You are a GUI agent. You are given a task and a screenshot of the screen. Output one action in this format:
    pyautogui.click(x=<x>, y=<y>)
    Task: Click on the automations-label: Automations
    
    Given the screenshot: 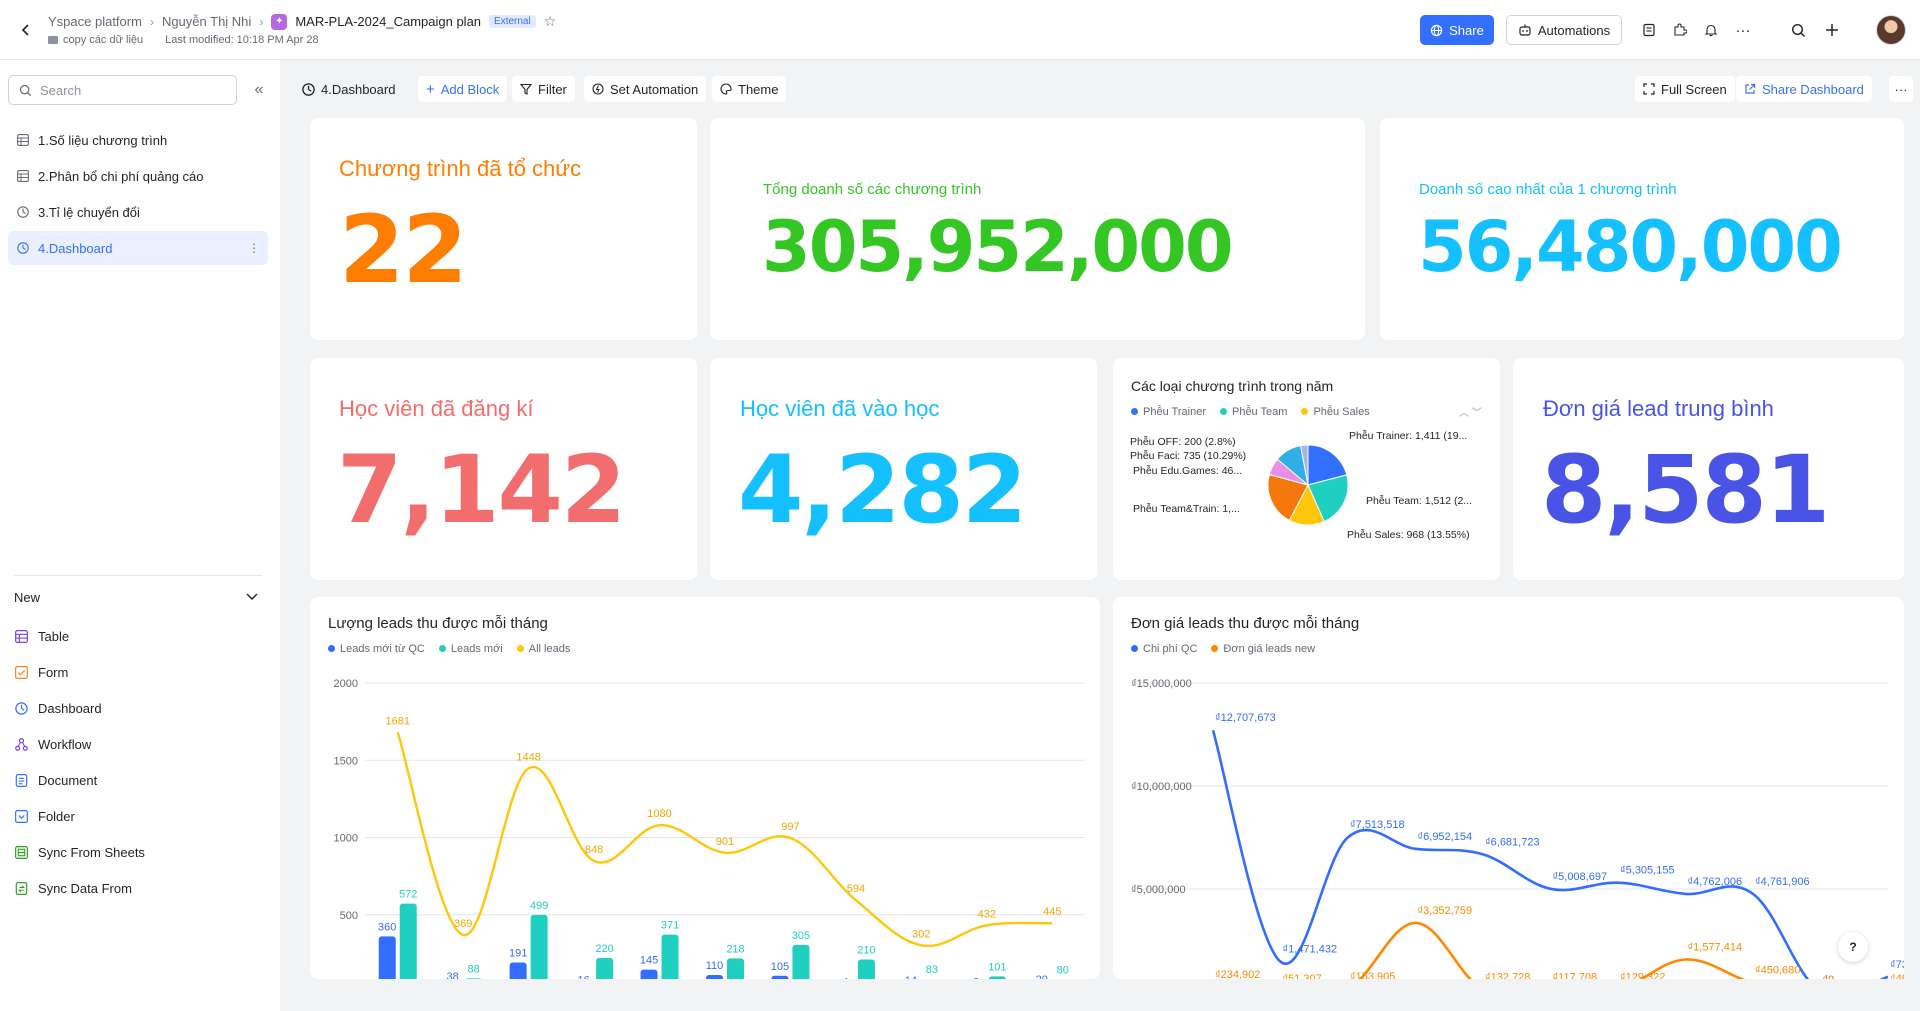 What is the action you would take?
    pyautogui.click(x=1574, y=30)
    